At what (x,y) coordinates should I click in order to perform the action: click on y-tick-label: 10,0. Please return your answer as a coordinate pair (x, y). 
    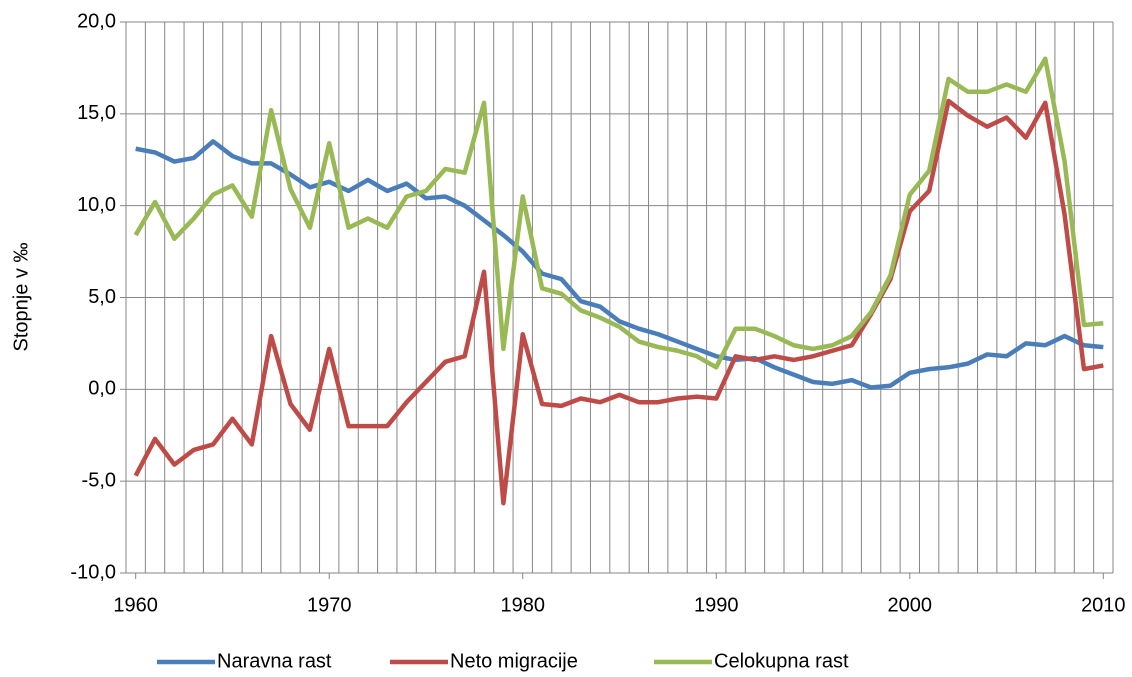
    Looking at the image, I should click on (96, 205).